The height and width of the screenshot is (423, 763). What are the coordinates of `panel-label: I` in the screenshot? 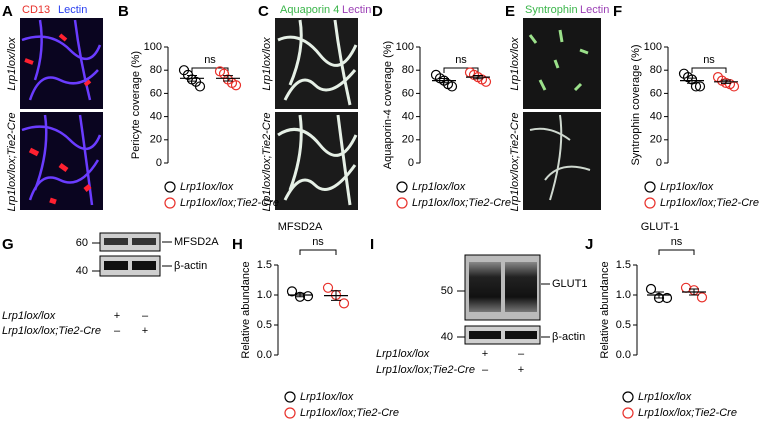 It's located at (372, 244).